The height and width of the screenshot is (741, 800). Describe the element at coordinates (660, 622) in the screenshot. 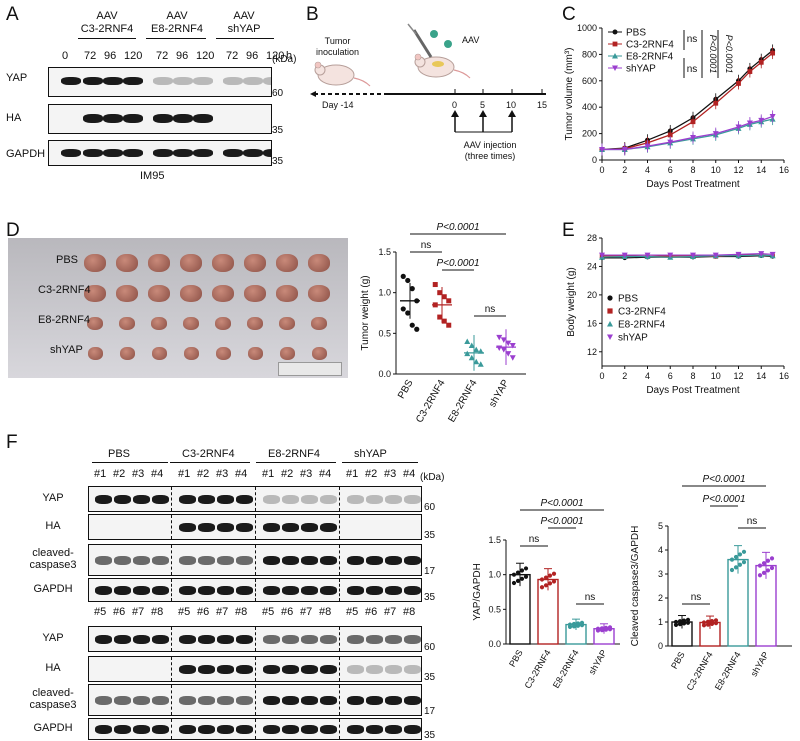

I see `y-tick-label: 1` at that location.